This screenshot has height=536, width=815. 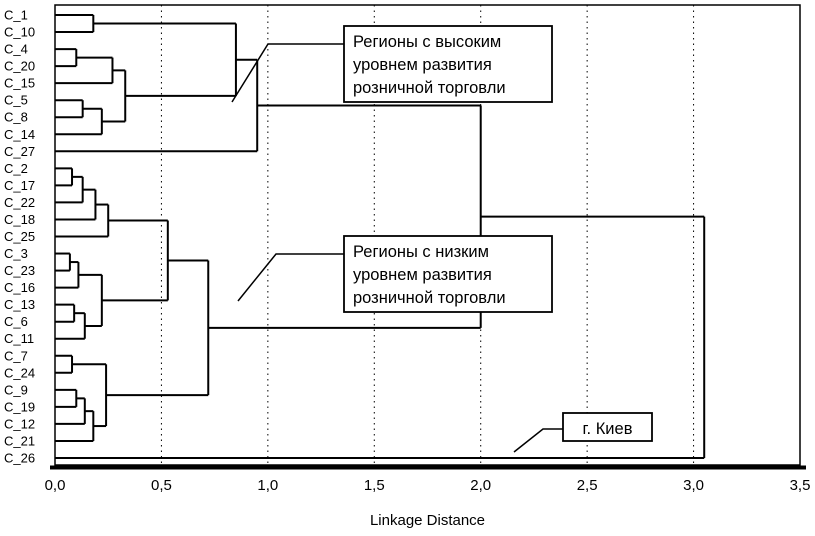 What do you see at coordinates (19, 134) in the screenshot?
I see `leaf-label: C_14` at bounding box center [19, 134].